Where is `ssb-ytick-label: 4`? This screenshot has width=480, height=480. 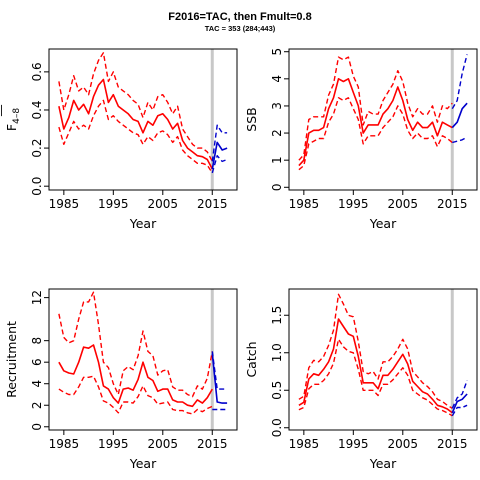 ssb-ytick-label: 4 is located at coordinates (277, 79).